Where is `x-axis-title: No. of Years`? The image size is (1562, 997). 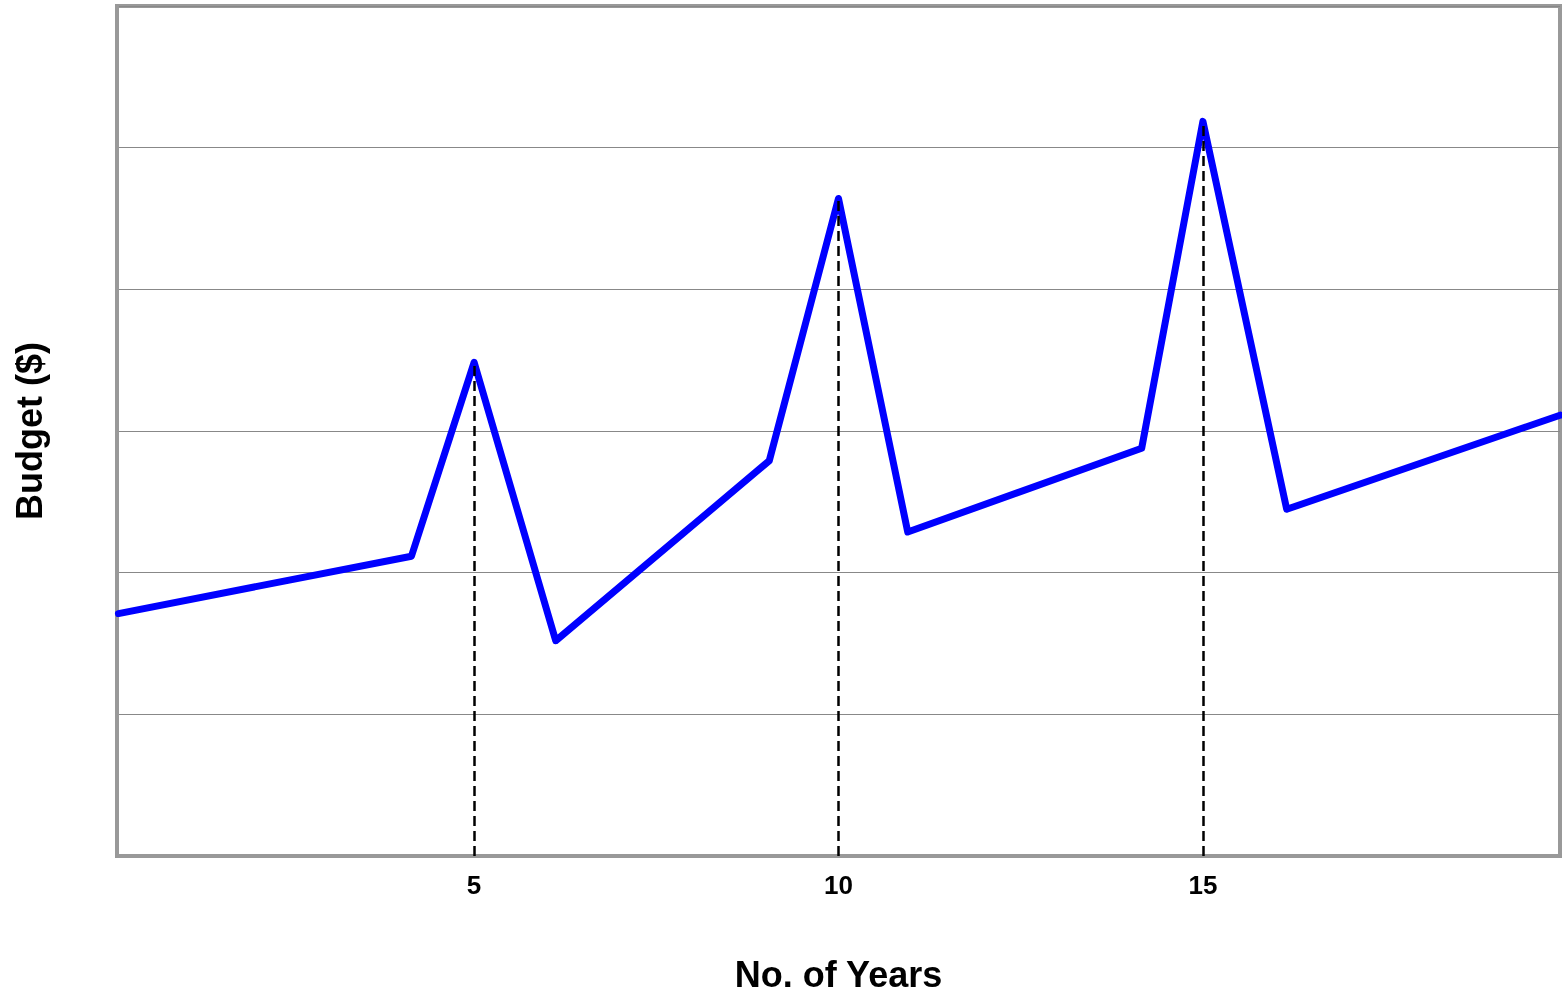
x-axis-title: No. of Years is located at coordinates (838, 974).